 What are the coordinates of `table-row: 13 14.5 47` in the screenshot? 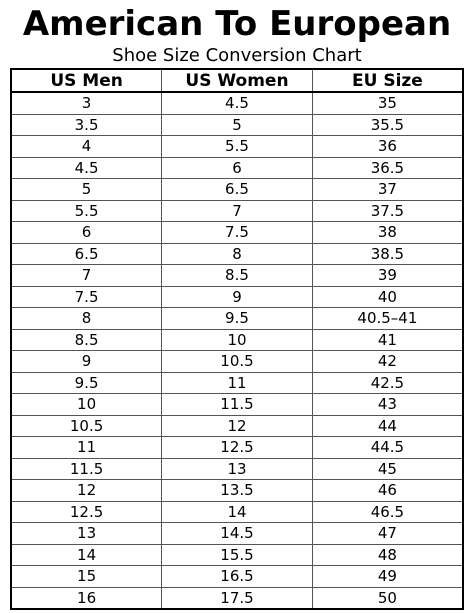 It's located at (237, 533).